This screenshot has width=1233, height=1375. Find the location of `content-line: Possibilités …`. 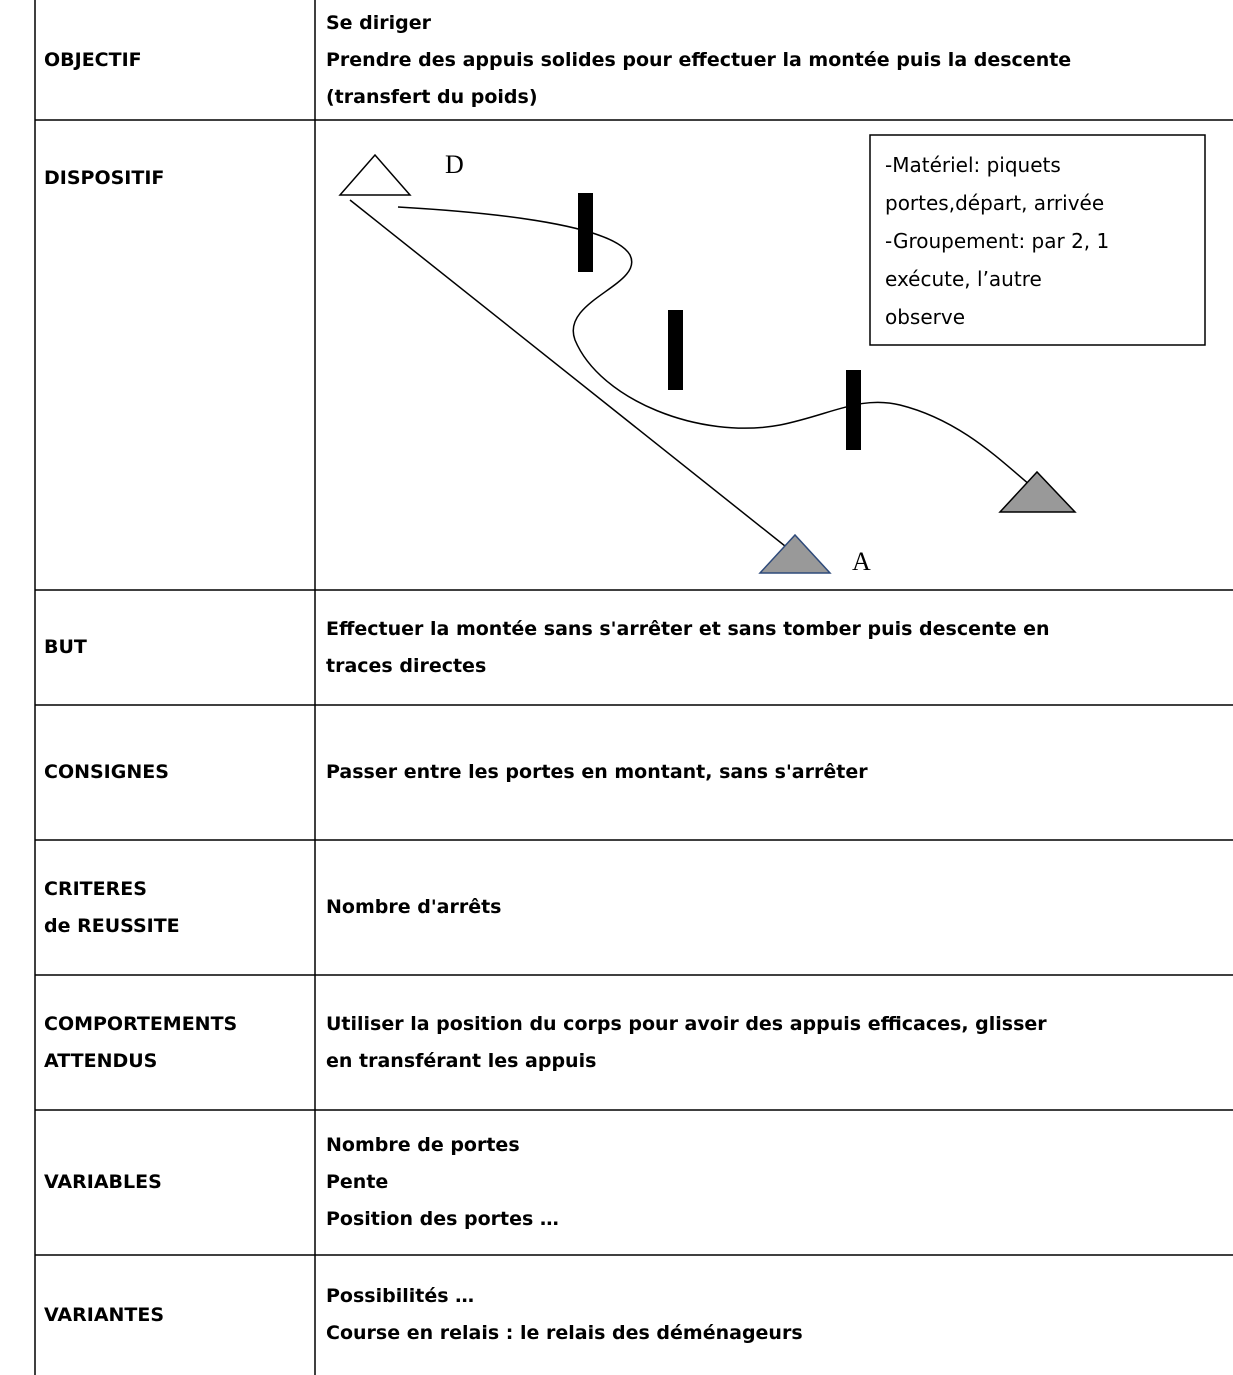

content-line: Possibilités … is located at coordinates (400, 1296).